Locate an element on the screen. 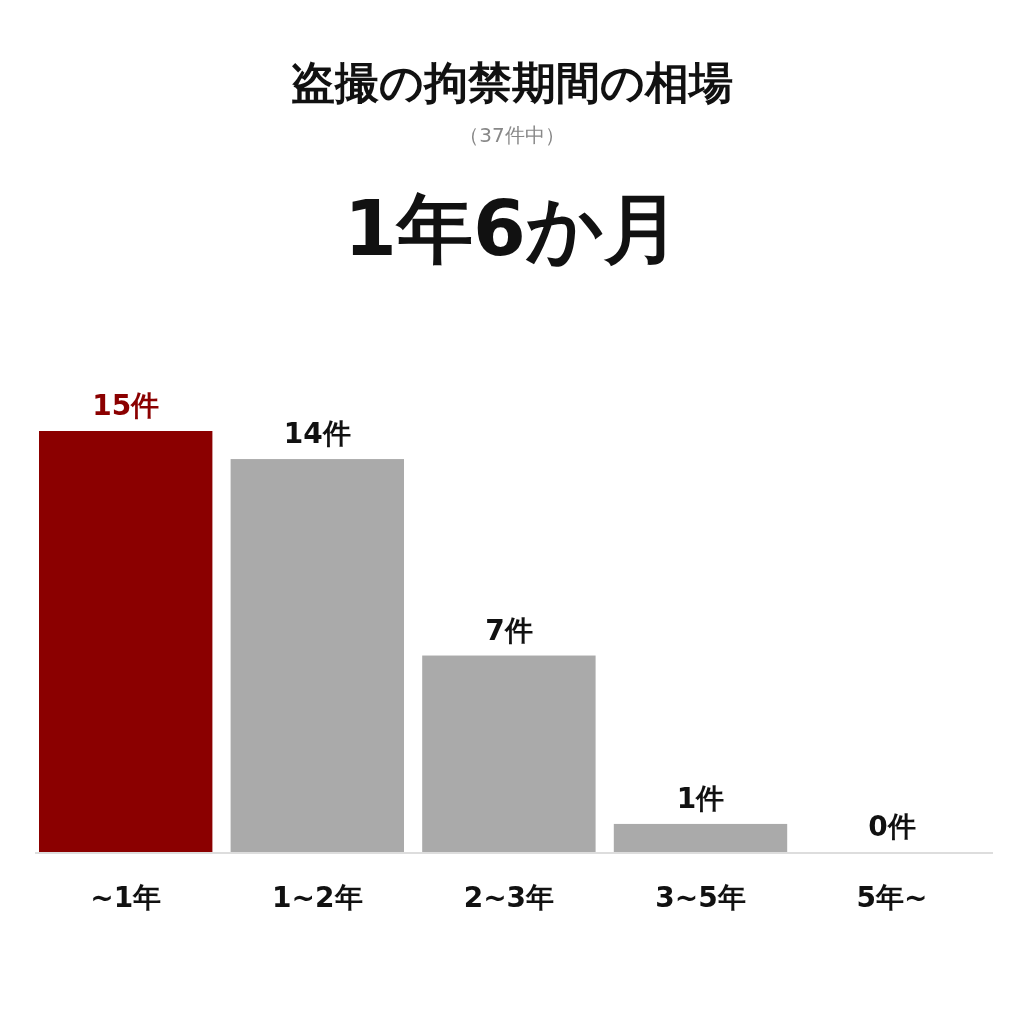 This screenshot has width=1024, height=1024. data-label: 0件 is located at coordinates (892, 826).